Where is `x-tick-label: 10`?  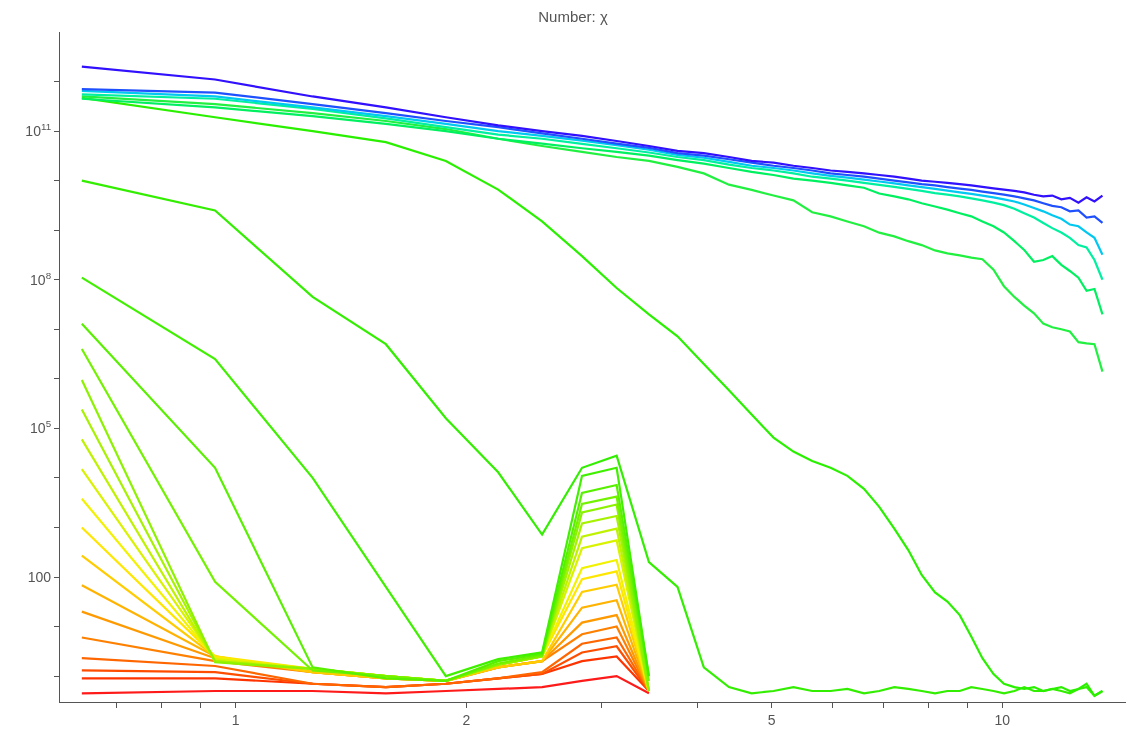 x-tick-label: 10 is located at coordinates (1002, 719).